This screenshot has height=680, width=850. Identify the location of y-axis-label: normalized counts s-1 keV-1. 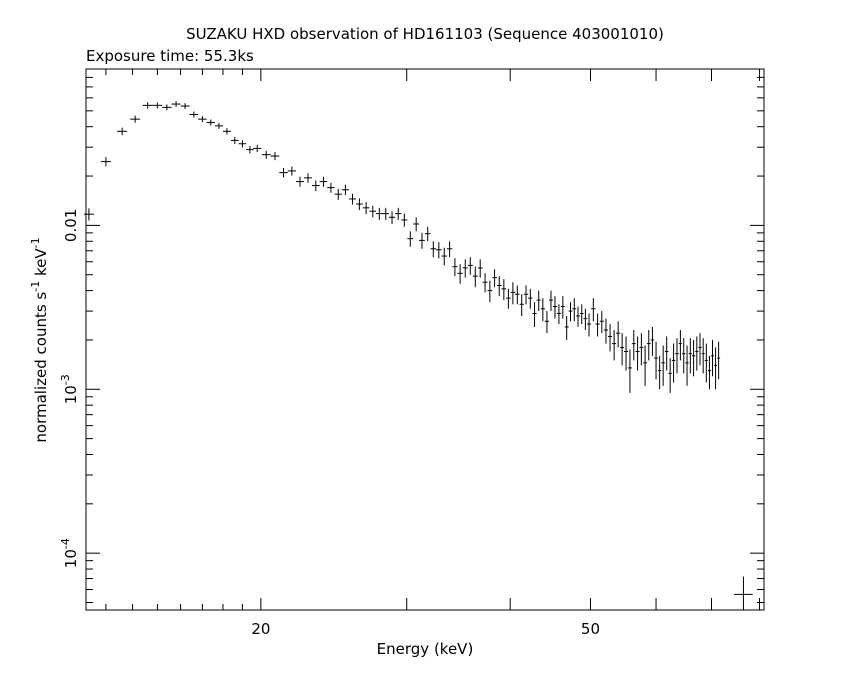
(39, 339).